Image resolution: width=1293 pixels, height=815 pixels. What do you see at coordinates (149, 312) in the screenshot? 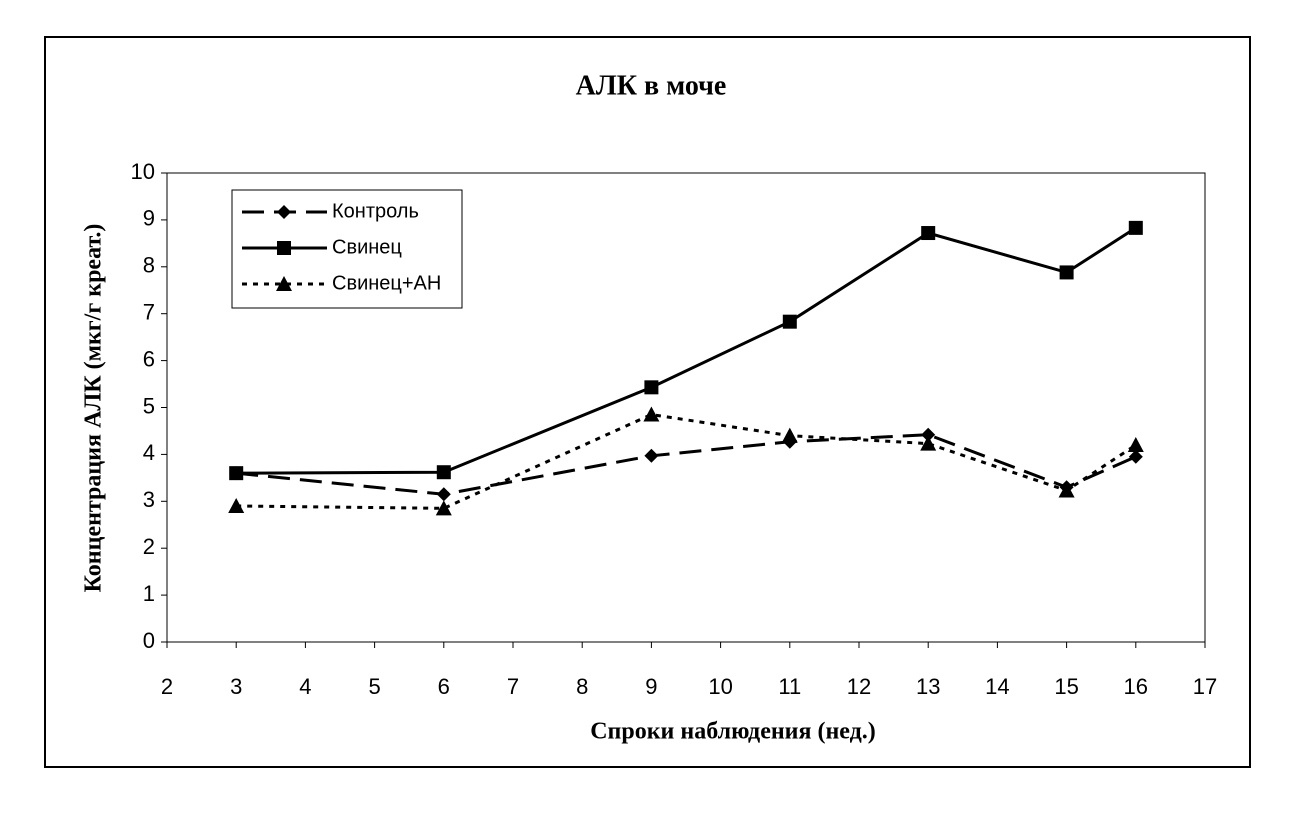
I see `y-tick-label: 7` at bounding box center [149, 312].